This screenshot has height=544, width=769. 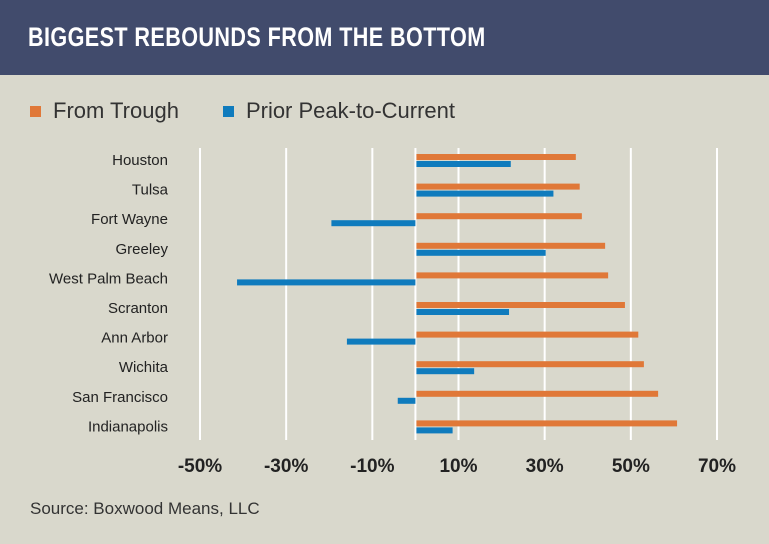 What do you see at coordinates (257, 37) in the screenshot?
I see `chart-title: BIGGEST REBOUNDS FROM THE BOTTOM` at bounding box center [257, 37].